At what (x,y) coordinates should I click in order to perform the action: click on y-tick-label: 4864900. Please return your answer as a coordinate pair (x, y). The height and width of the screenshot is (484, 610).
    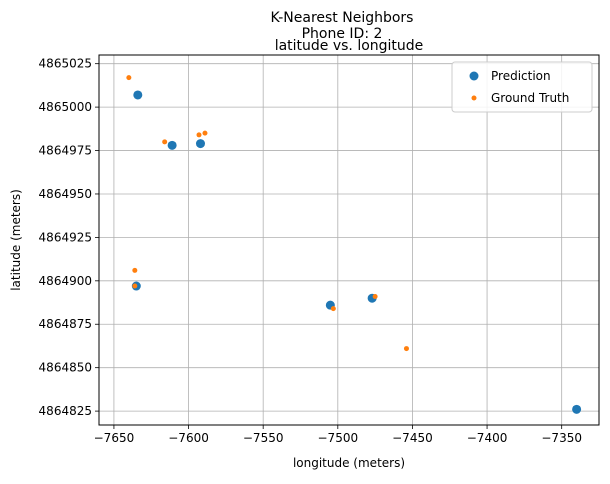
    Looking at the image, I should click on (65, 281).